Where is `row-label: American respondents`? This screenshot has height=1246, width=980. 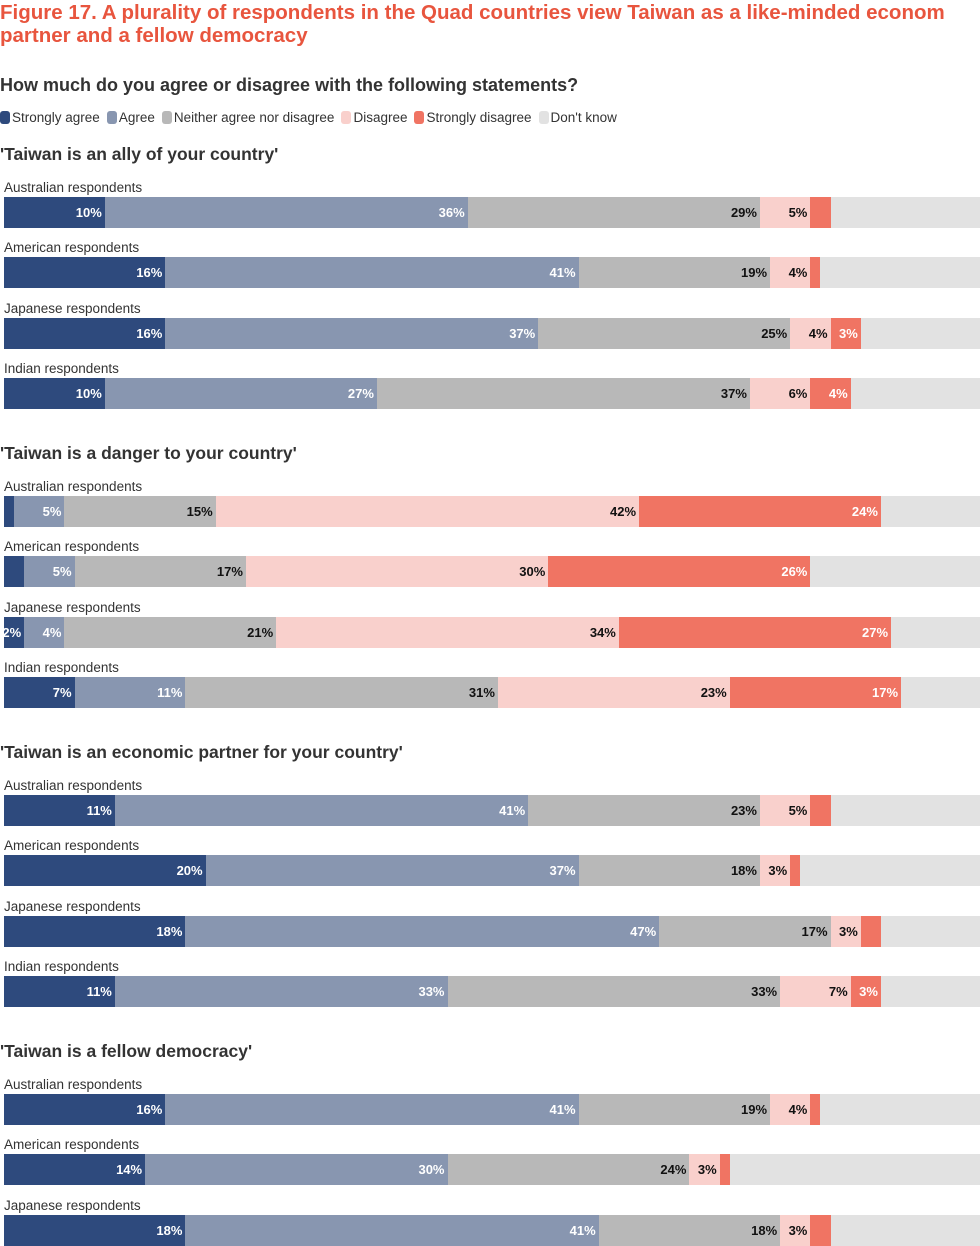
row-label: American respondents is located at coordinates (72, 547).